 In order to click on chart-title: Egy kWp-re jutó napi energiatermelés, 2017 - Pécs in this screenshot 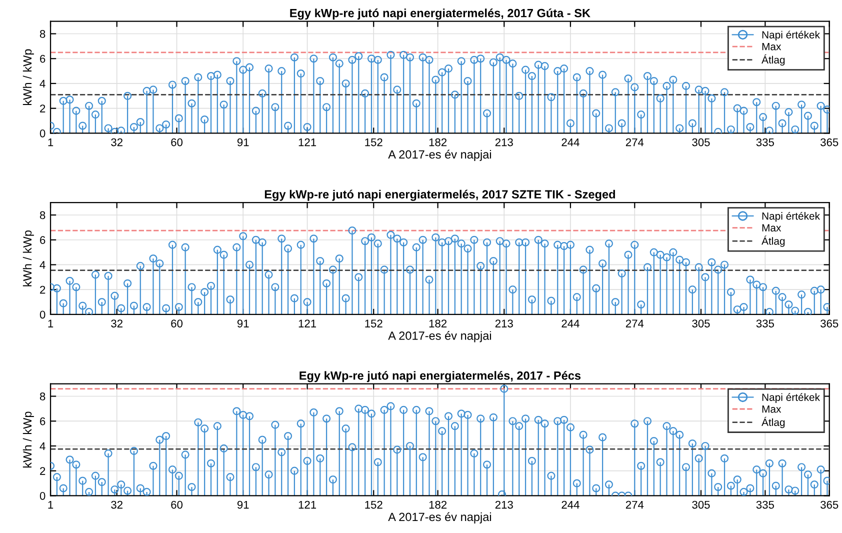, I will do `click(440, 376)`.